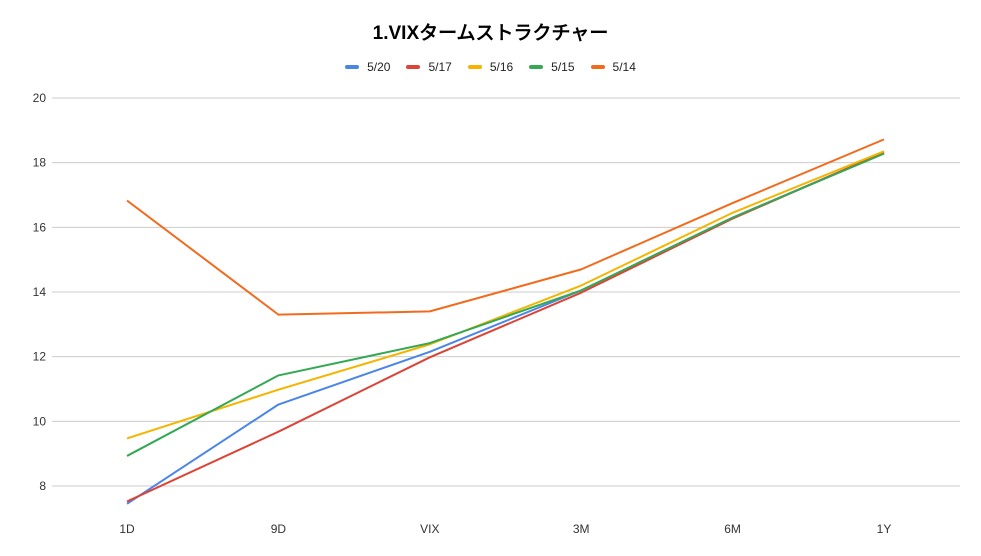 Image resolution: width=981 pixels, height=556 pixels. Describe the element at coordinates (42, 486) in the screenshot. I see `y-tick-label: 8` at that location.